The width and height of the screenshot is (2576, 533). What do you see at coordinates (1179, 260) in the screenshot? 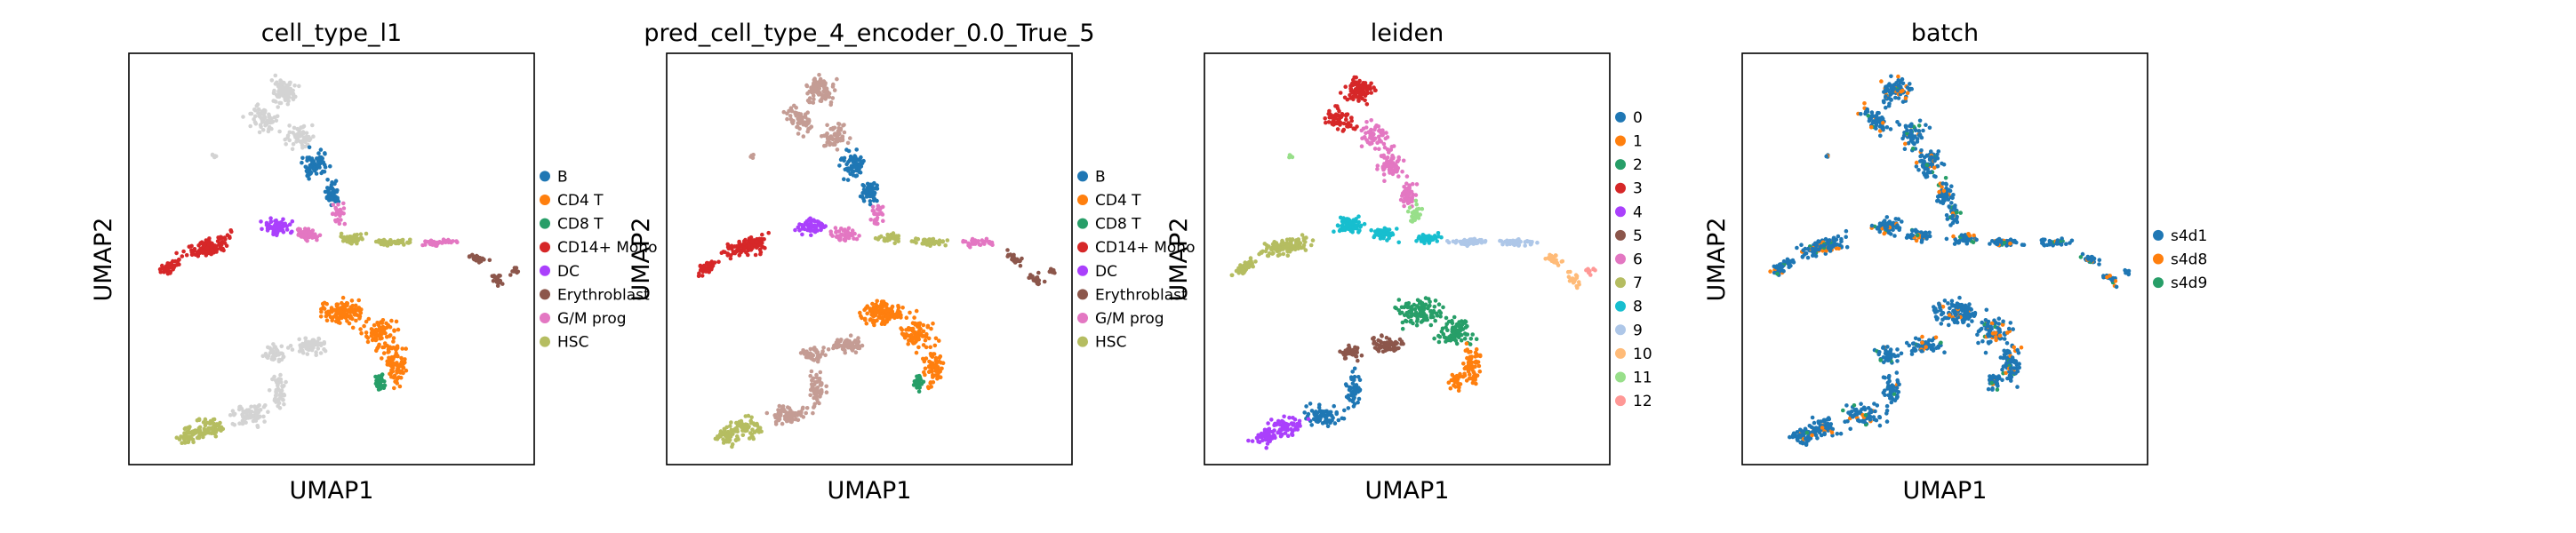
I see `y-axis-label: UMAP2` at bounding box center [1179, 260].